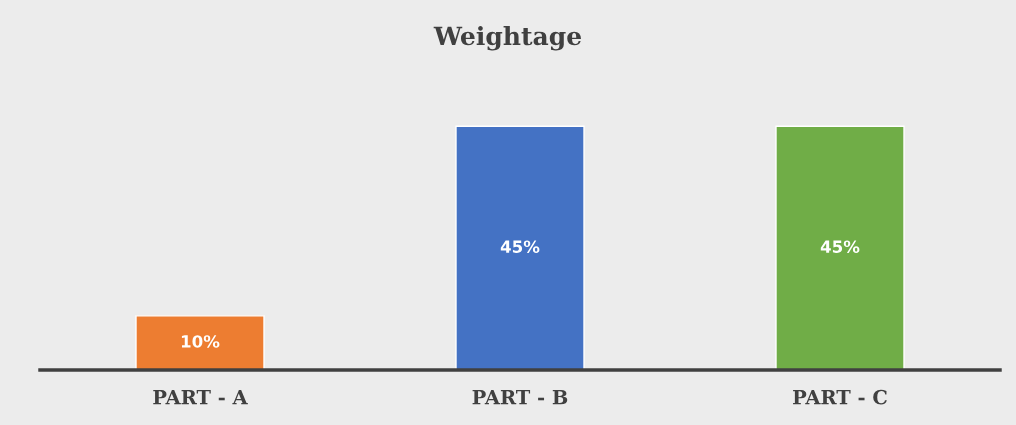 This screenshot has height=425, width=1016. What do you see at coordinates (840, 397) in the screenshot?
I see `x-tick-label: PART - C` at bounding box center [840, 397].